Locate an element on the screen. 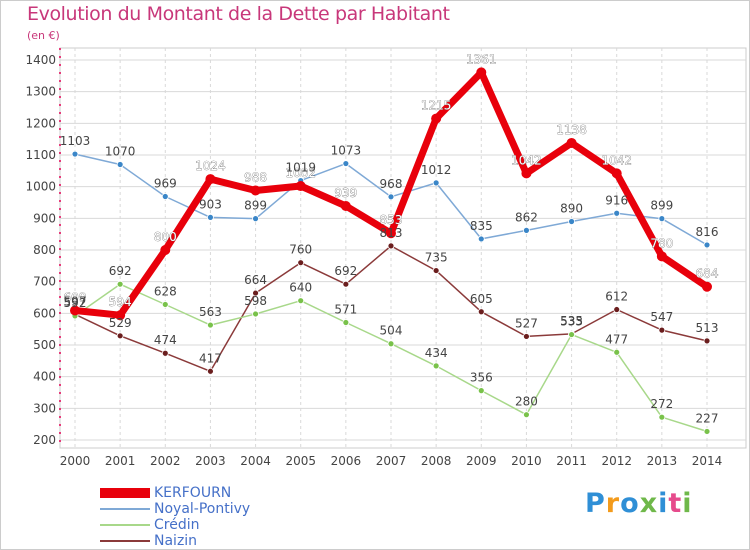 This screenshot has width=750, height=550. legend-label-naizin: Naizin is located at coordinates (176, 541).